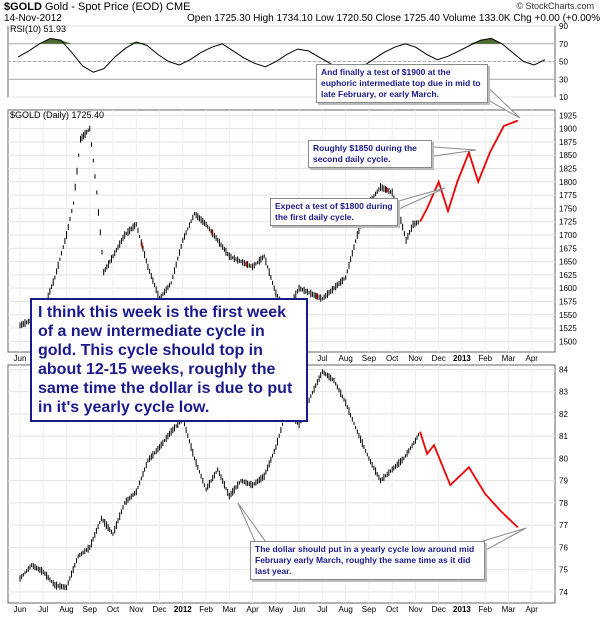 This screenshot has width=600, height=628. I want to click on rsi-overbought-fill, so click(281, 41).